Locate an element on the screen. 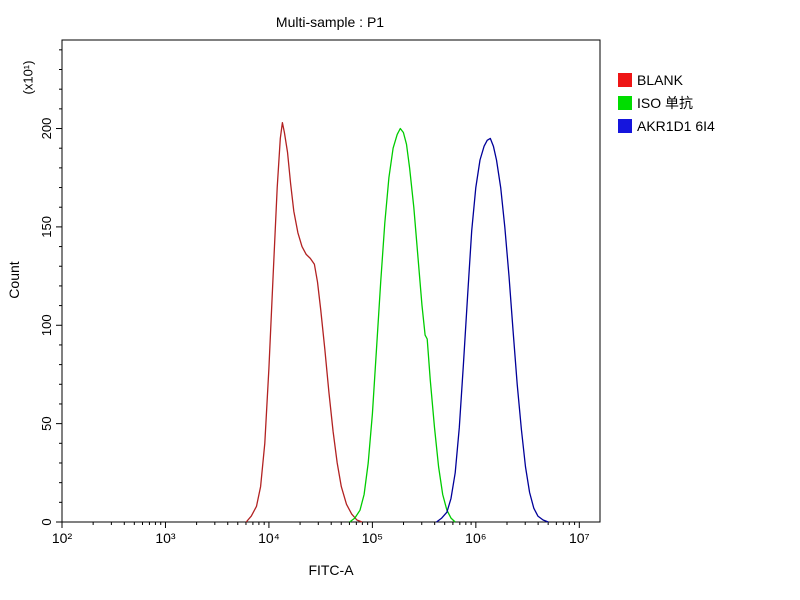  legend-item: AKR1D1 6I4 is located at coordinates (666, 126).